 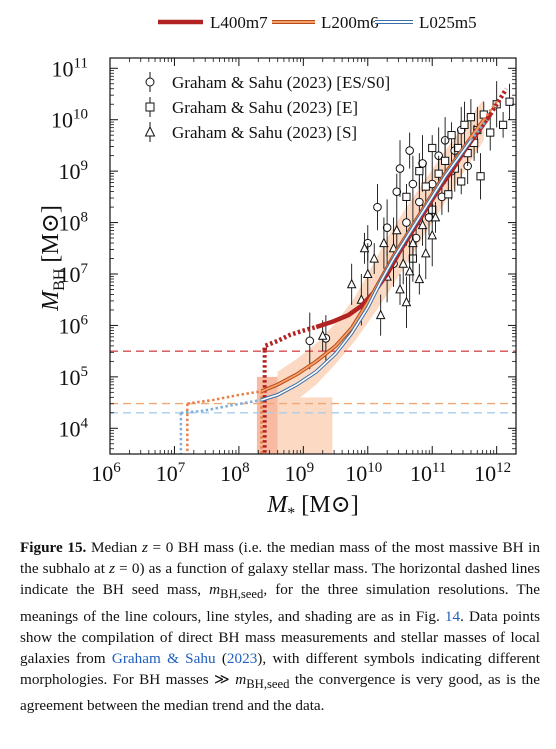 I want to click on obs-legend-label-e: Graham & Sahu (2023) [E], so click(x=265, y=107).